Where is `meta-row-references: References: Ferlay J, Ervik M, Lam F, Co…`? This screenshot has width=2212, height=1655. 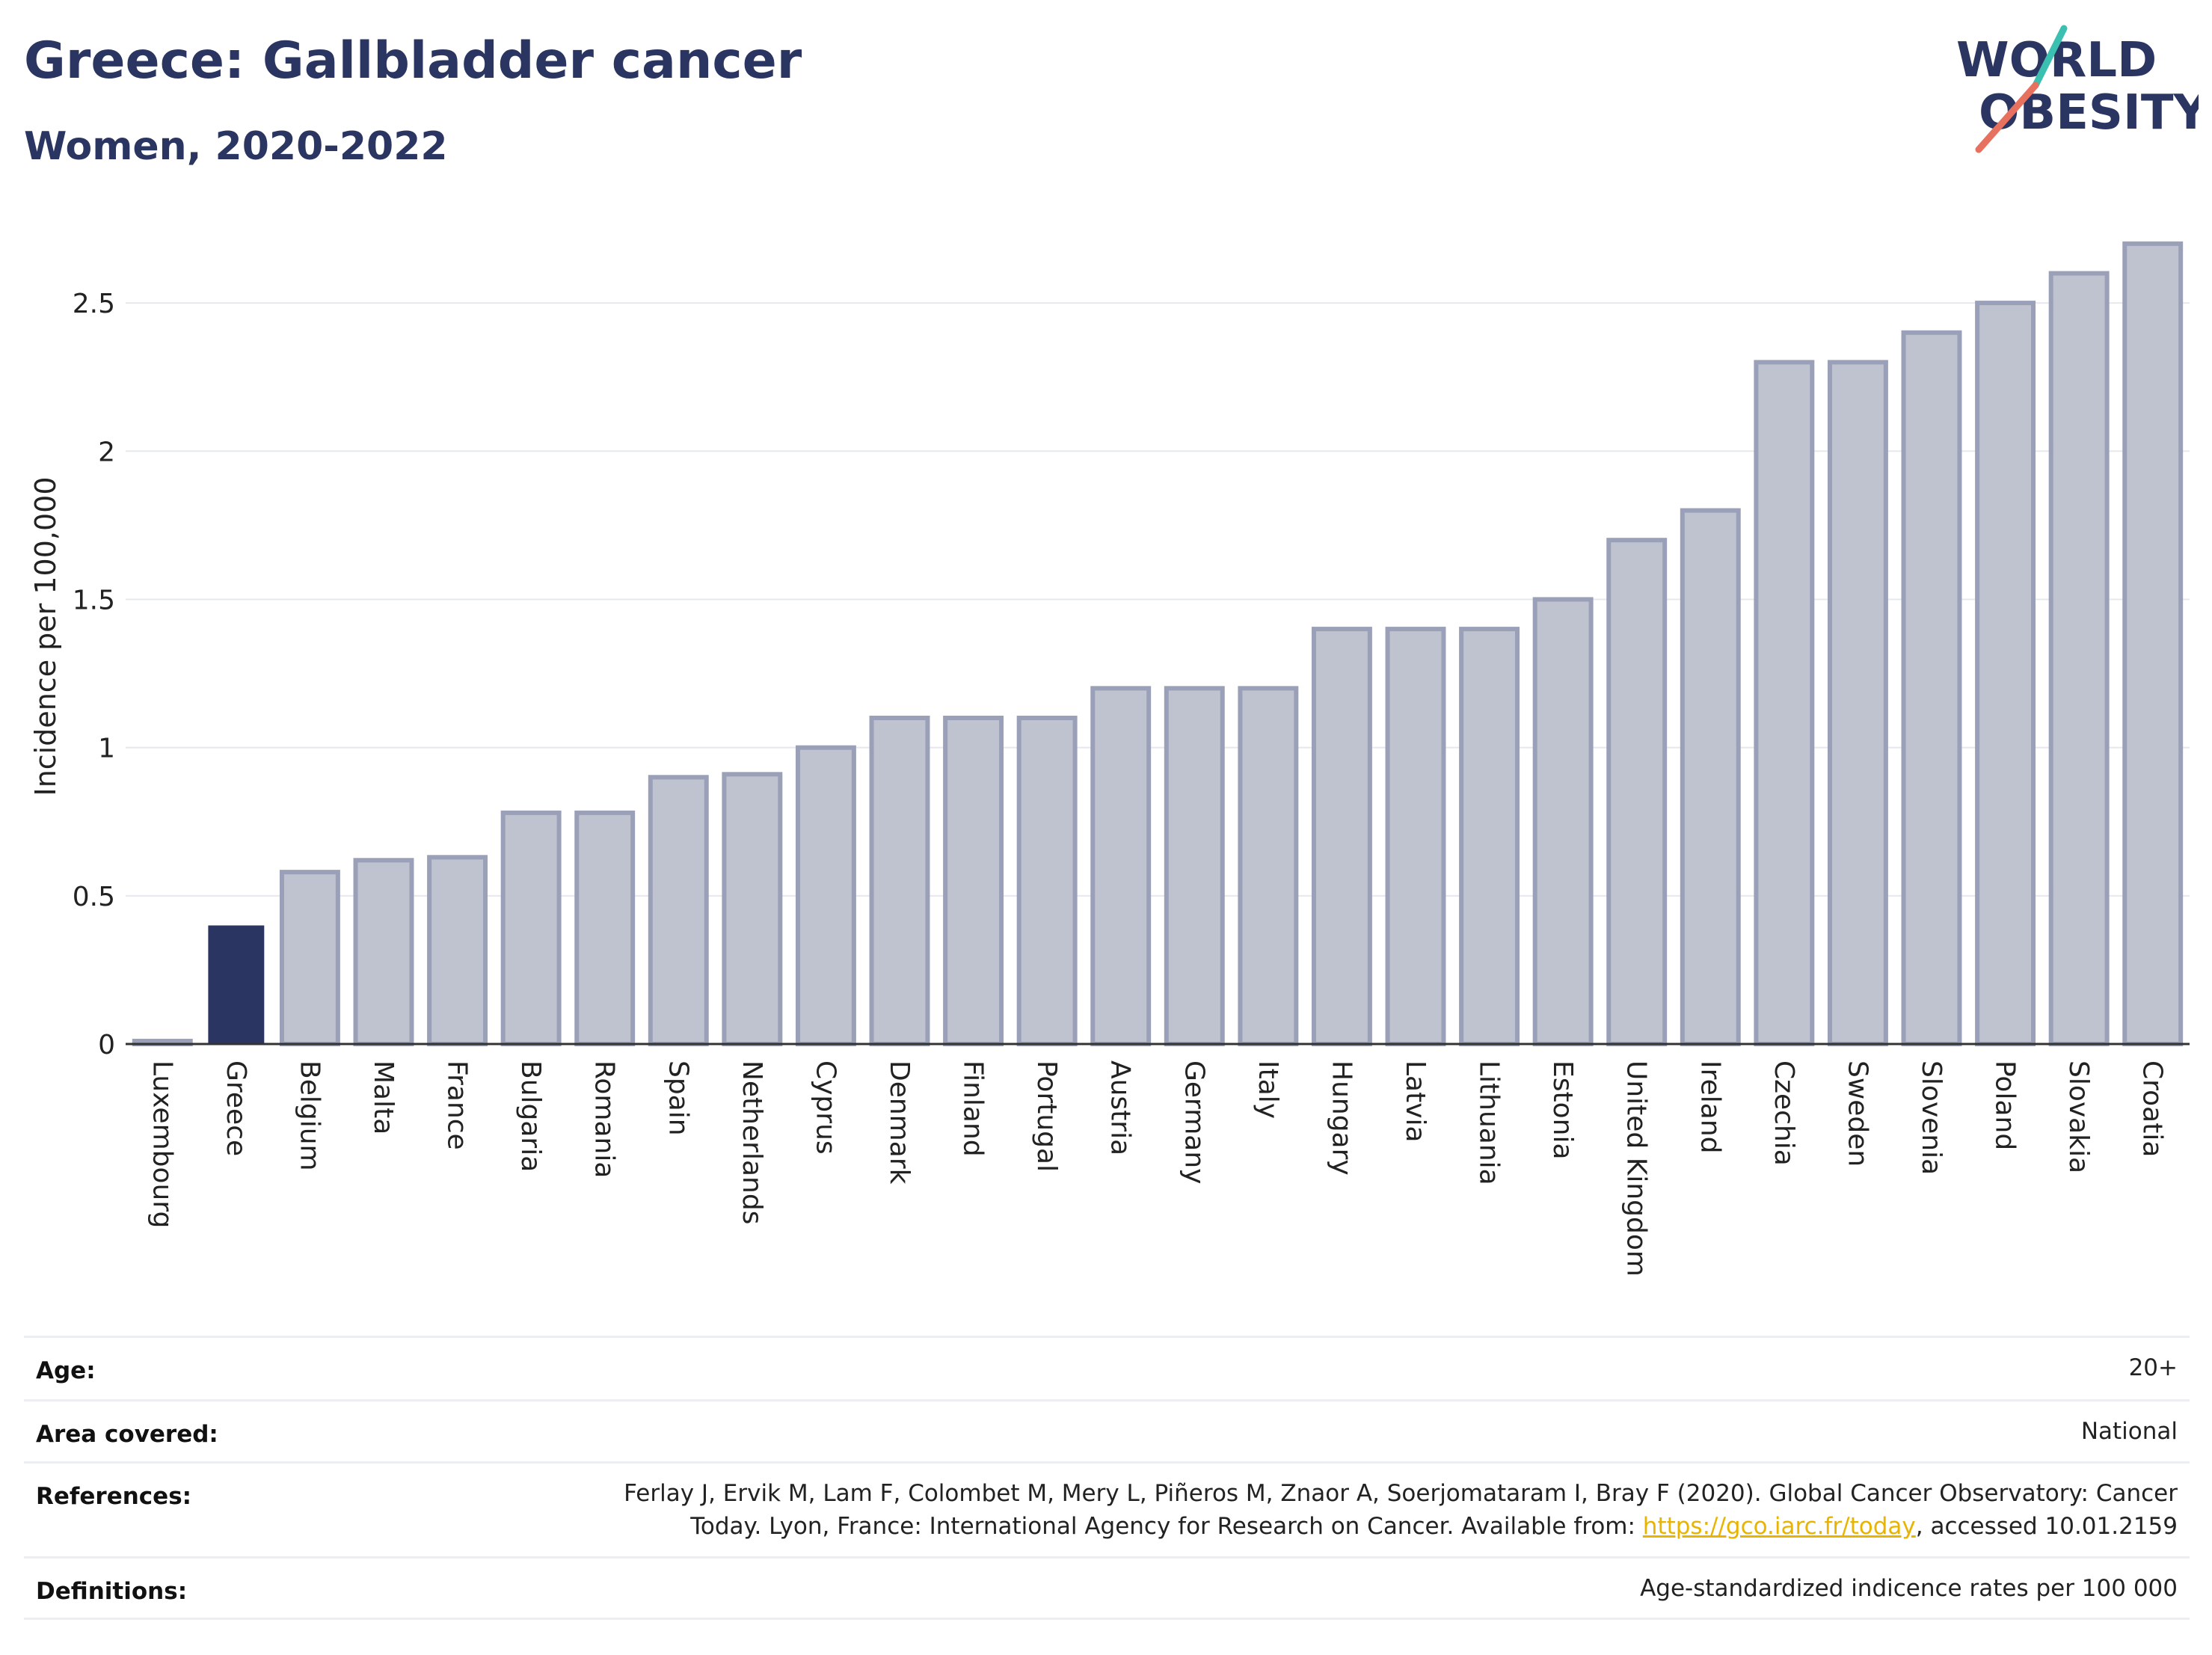
meta-row-references: References: Ferlay J, Ervik M, Lam F, Co… is located at coordinates (1107, 1508).